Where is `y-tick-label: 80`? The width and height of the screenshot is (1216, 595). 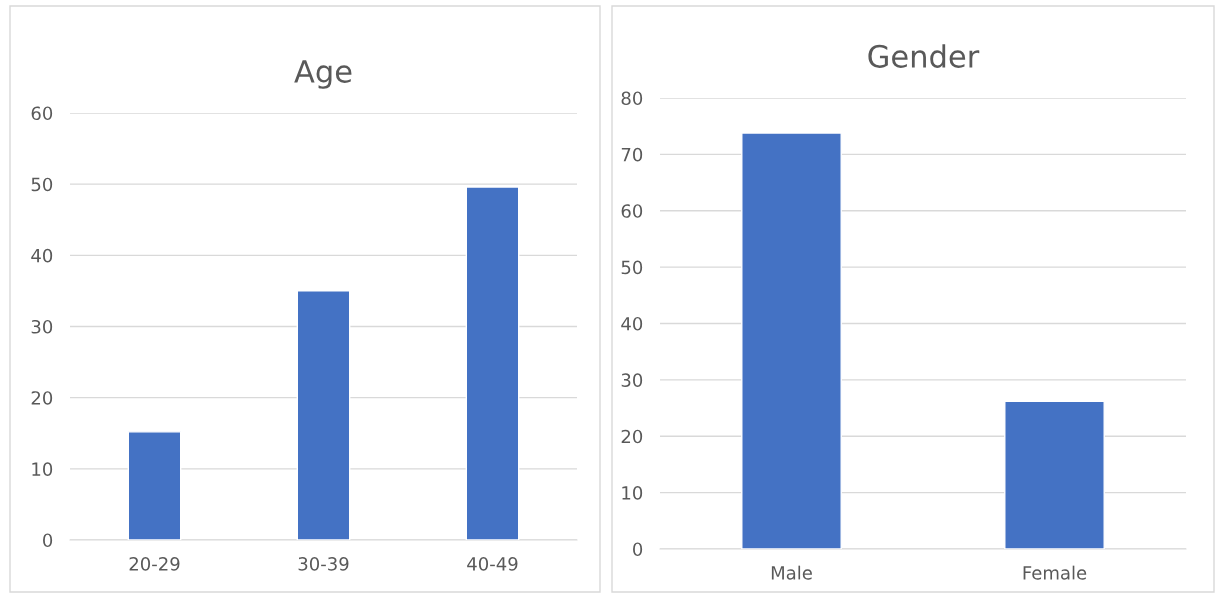
y-tick-label: 80 is located at coordinates (632, 98).